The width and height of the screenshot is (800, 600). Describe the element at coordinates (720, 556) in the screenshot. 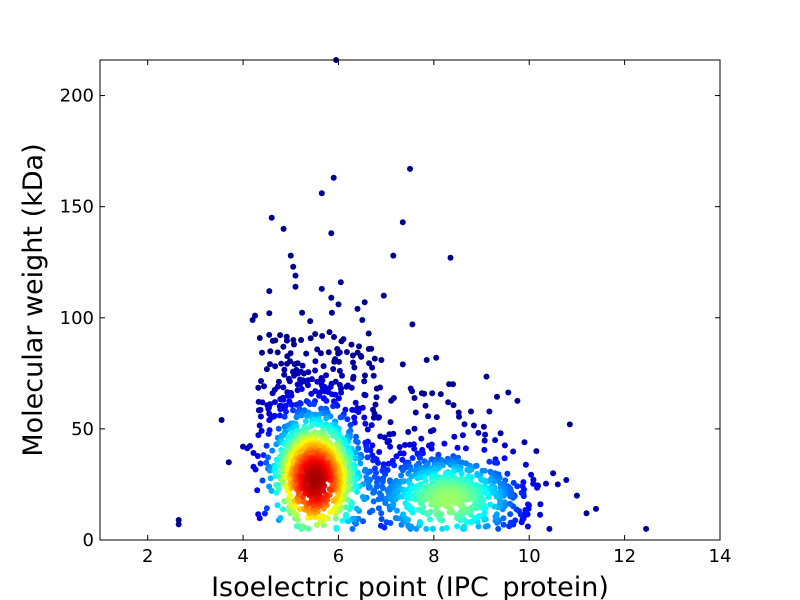

I see `x-tick-label: 14` at that location.